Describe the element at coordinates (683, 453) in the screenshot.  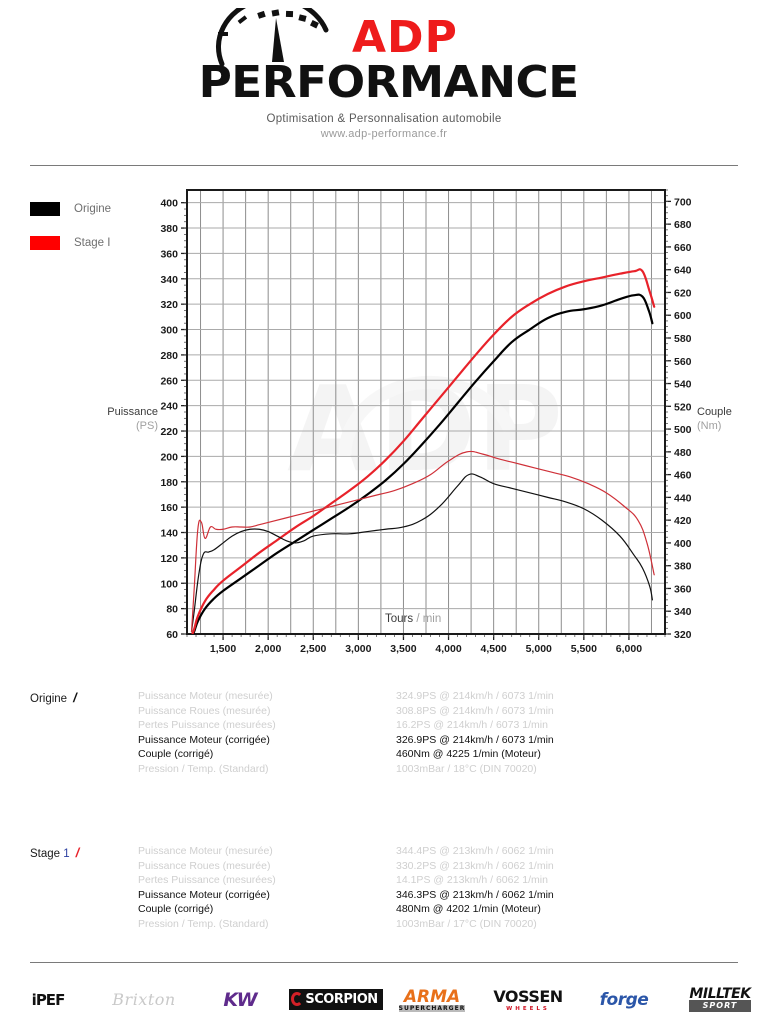
I see `y-right-tick-label: 480` at that location.